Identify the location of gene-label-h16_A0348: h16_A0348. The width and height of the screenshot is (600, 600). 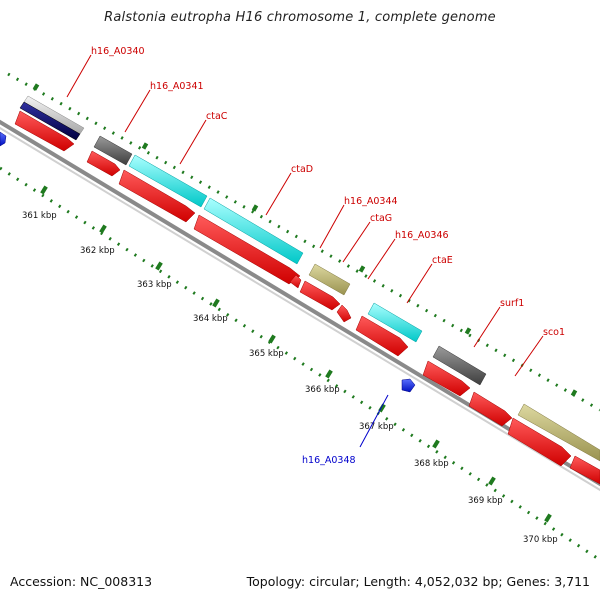
(329, 460).